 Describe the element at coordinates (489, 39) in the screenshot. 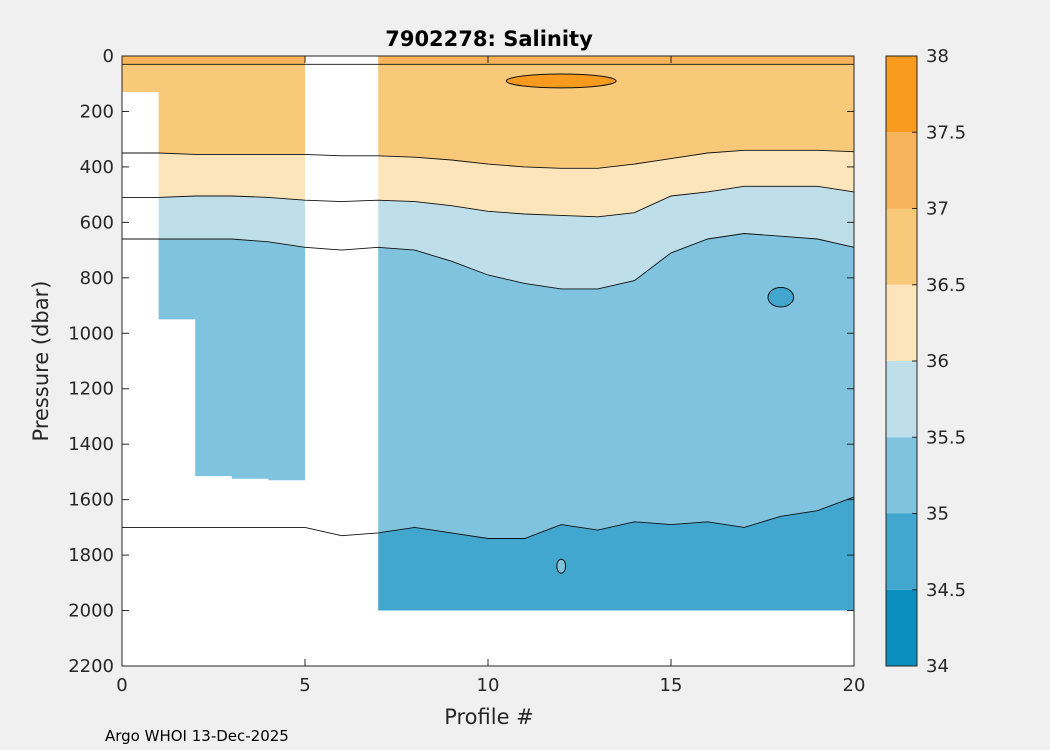

I see `chart-title: 7902278: Salinity` at that location.